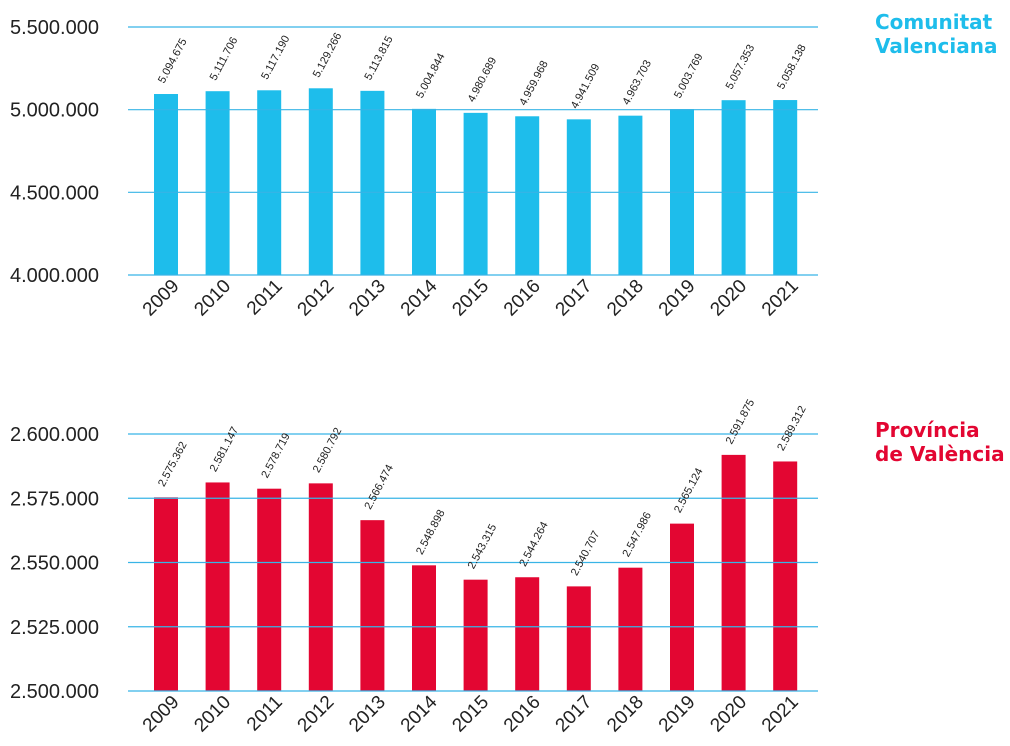 This screenshot has width=1010, height=746. Describe the element at coordinates (574, 714) in the screenshot. I see `x-tick-label: 2017` at that location.